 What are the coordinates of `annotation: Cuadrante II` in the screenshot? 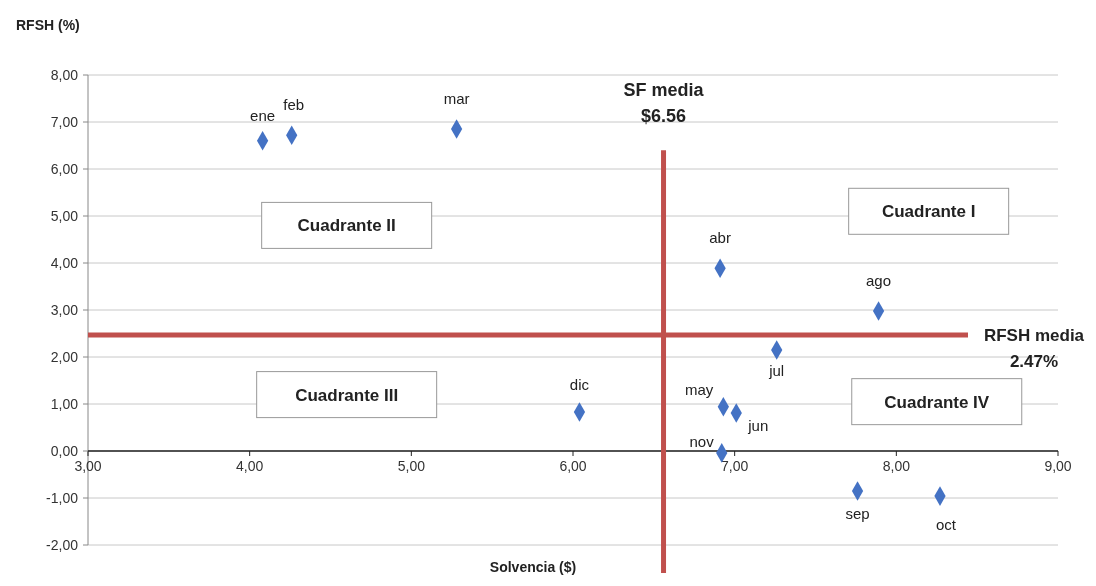 It's located at (346, 226).